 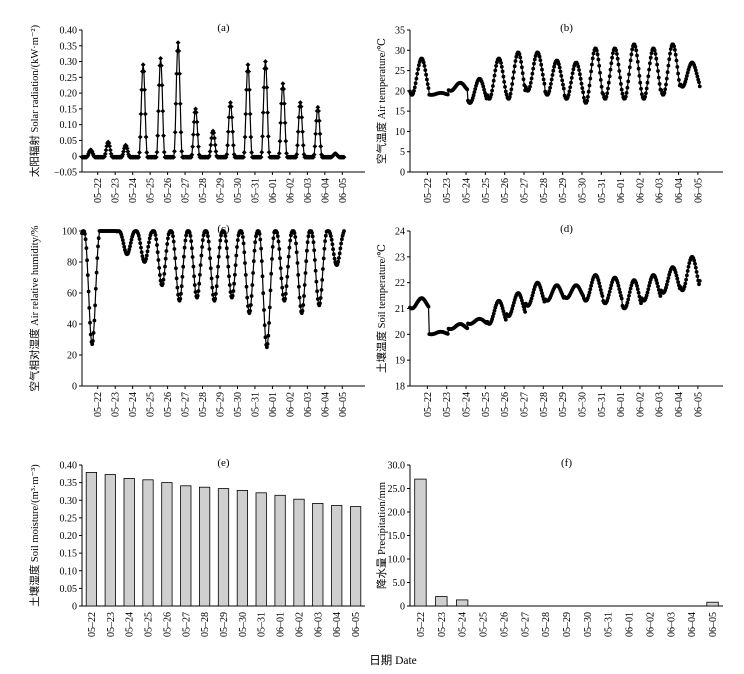 What do you see at coordinates (524, 190) in the screenshot?
I see `xtick-label-b: 05–27` at bounding box center [524, 190].